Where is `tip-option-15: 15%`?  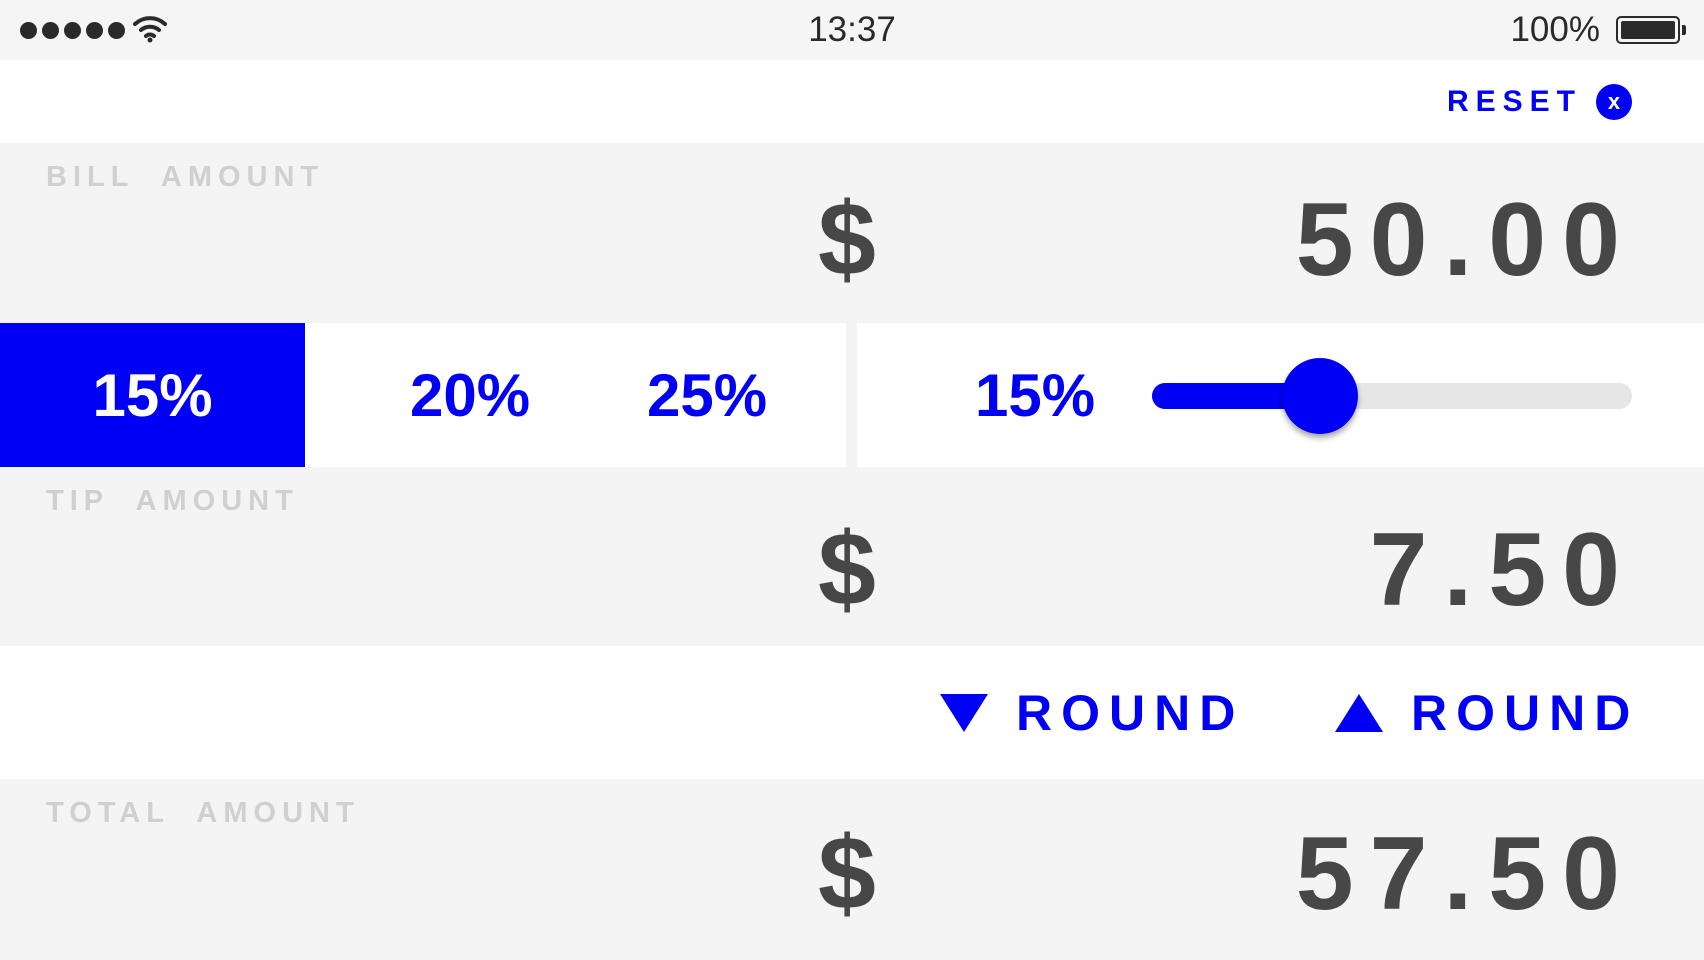 tip-option-15: 15% is located at coordinates (152, 395).